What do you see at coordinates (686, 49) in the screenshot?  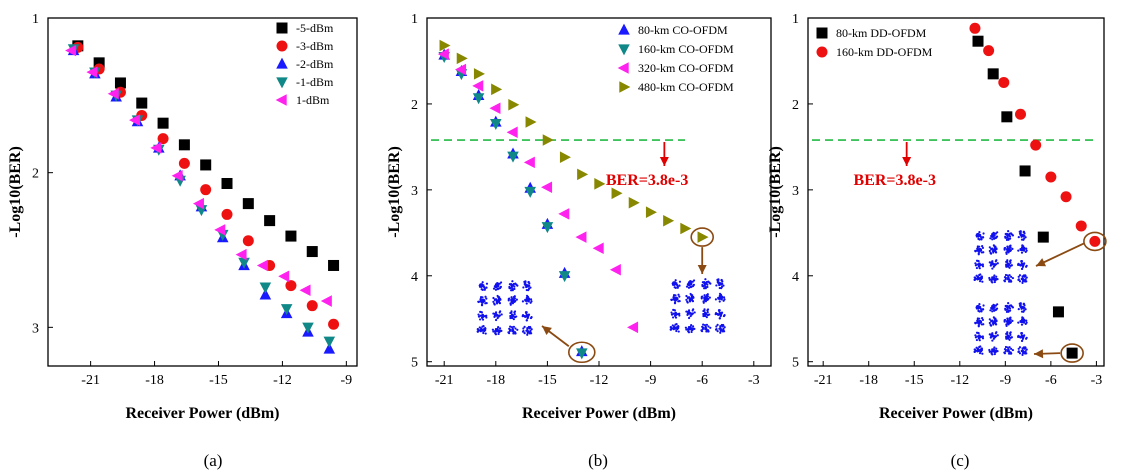 I see `legend-label: 160-km CO-OFDM` at bounding box center [686, 49].